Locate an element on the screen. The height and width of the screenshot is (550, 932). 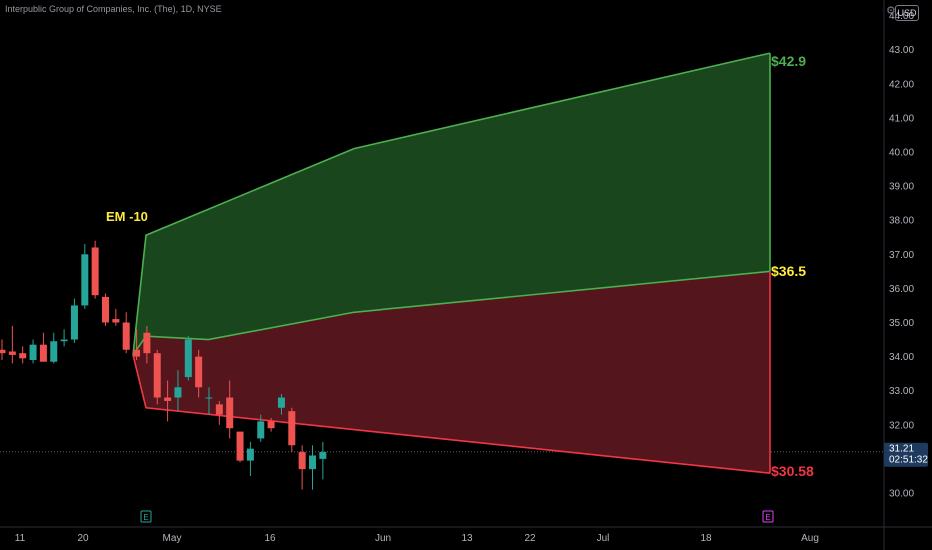
x-tick-label: 11 is located at coordinates (20, 538).